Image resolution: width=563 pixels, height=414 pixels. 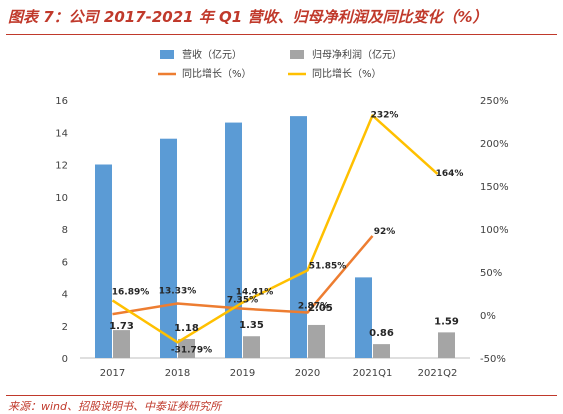 I want to click on y-right-tick-label: 250%, so click(x=494, y=101).